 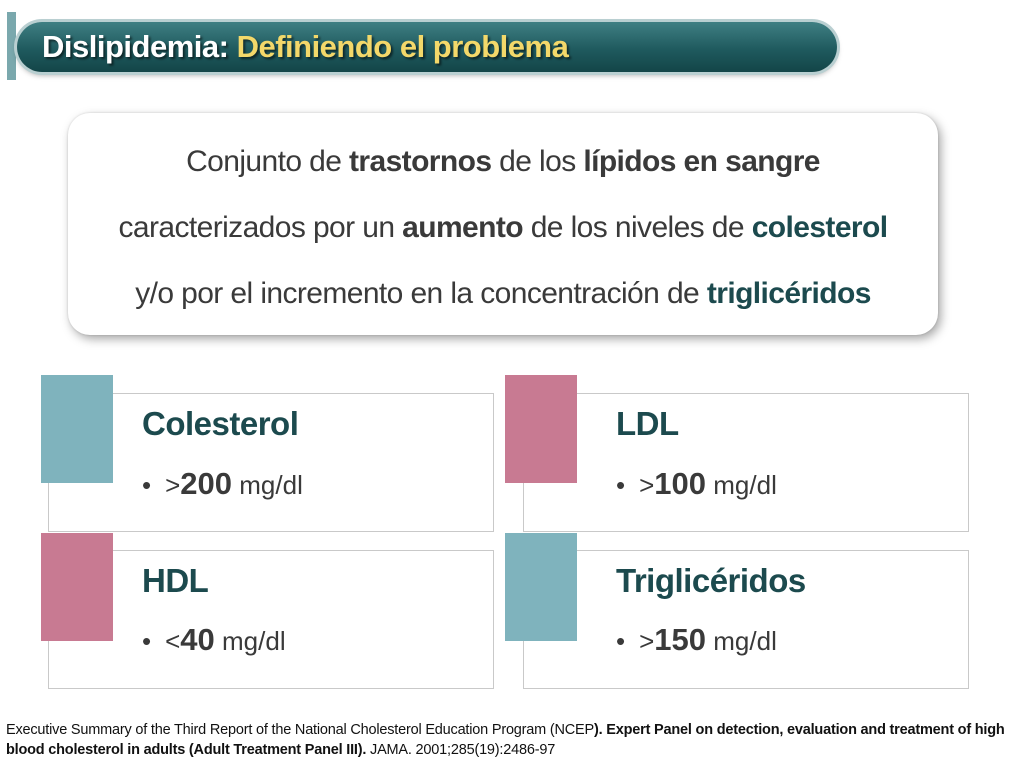 What do you see at coordinates (206, 483) in the screenshot?
I see `metric-number: 200` at bounding box center [206, 483].